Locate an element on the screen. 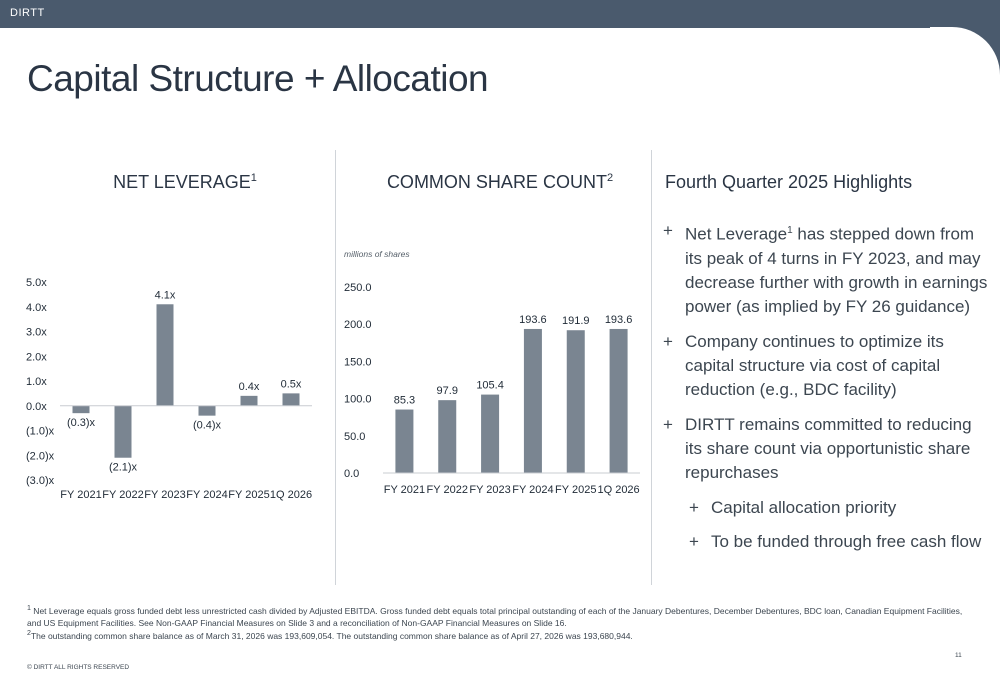 This screenshot has height=685, width=1000. highlight-text-pre: Net Leverage is located at coordinates (736, 234).